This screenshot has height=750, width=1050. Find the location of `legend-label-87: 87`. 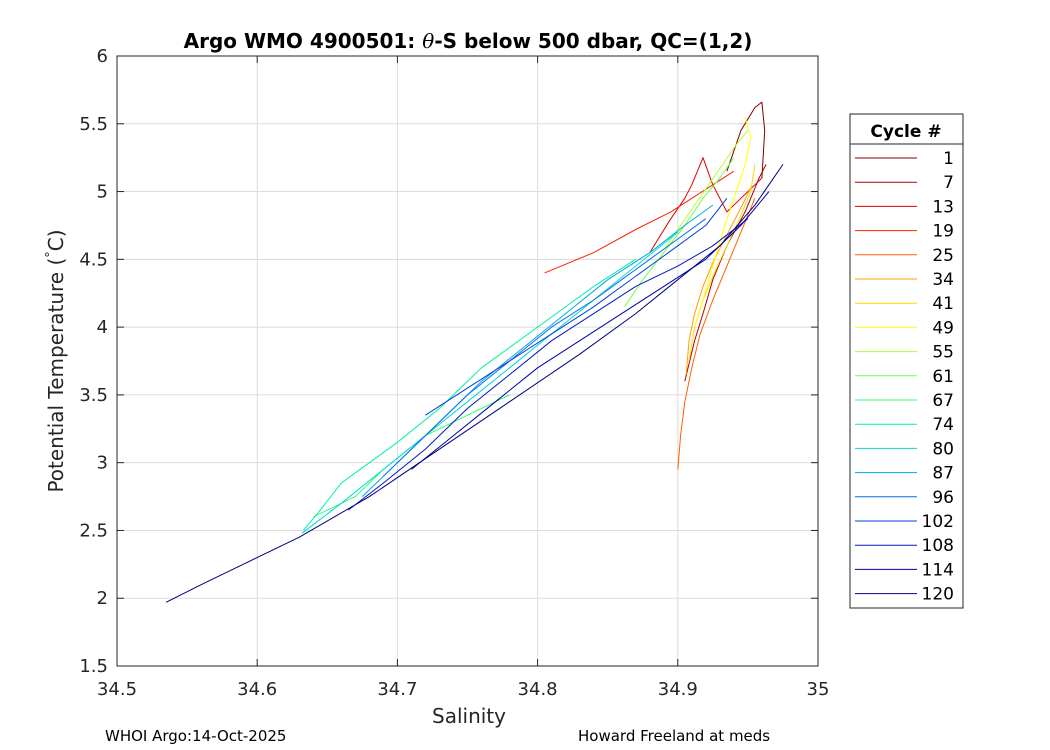

legend-label-87: 87 is located at coordinates (943, 474).